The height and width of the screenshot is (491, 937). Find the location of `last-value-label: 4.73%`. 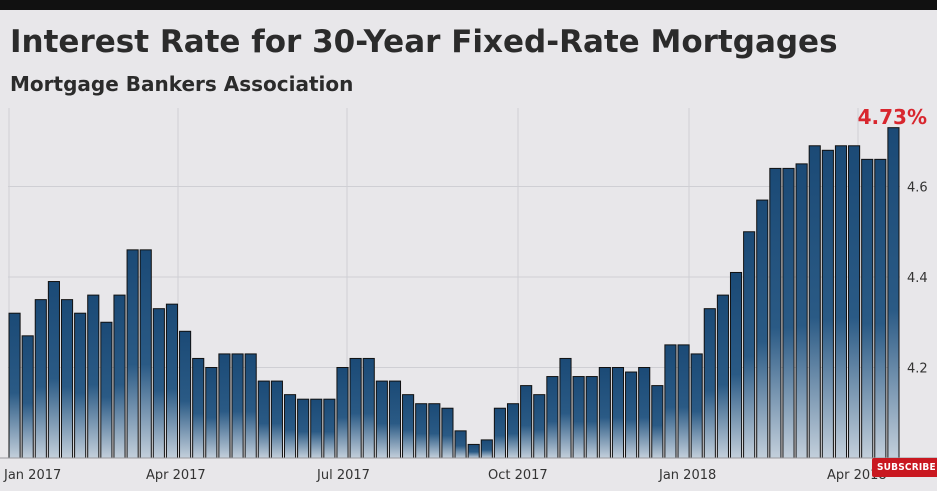

last-value-label: 4.73% is located at coordinates (892, 117).